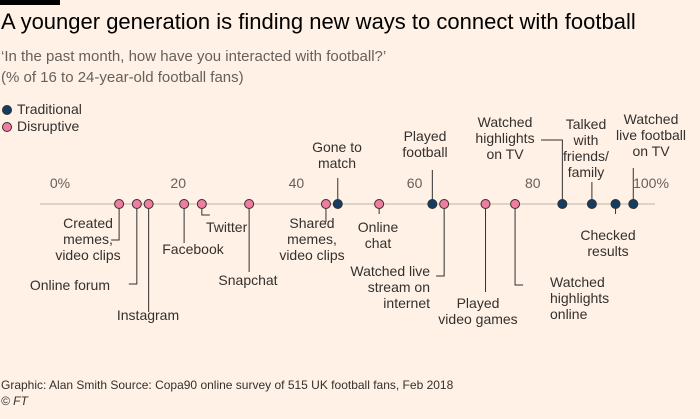 The image size is (700, 419). I want to click on point-label: Watched highlights online, so click(579, 298).